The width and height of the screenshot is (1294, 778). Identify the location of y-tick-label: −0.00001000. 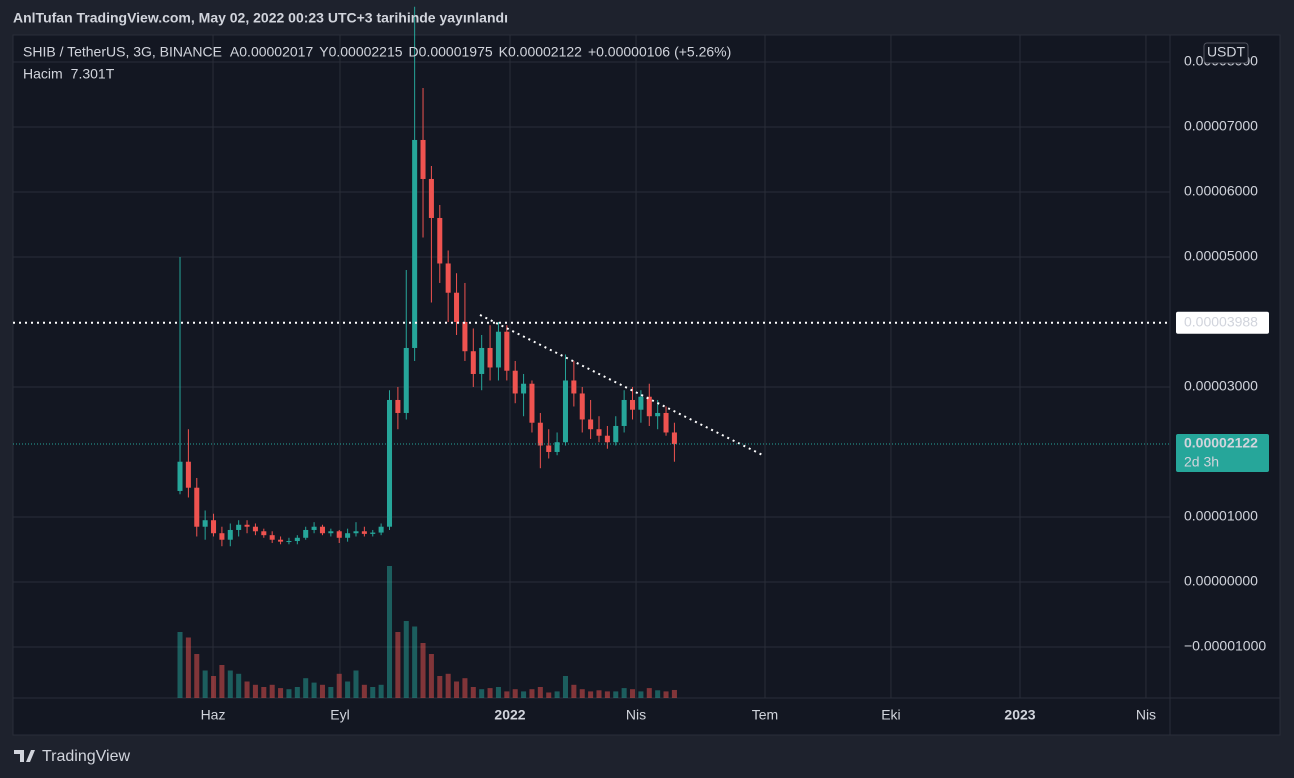
(1225, 646).